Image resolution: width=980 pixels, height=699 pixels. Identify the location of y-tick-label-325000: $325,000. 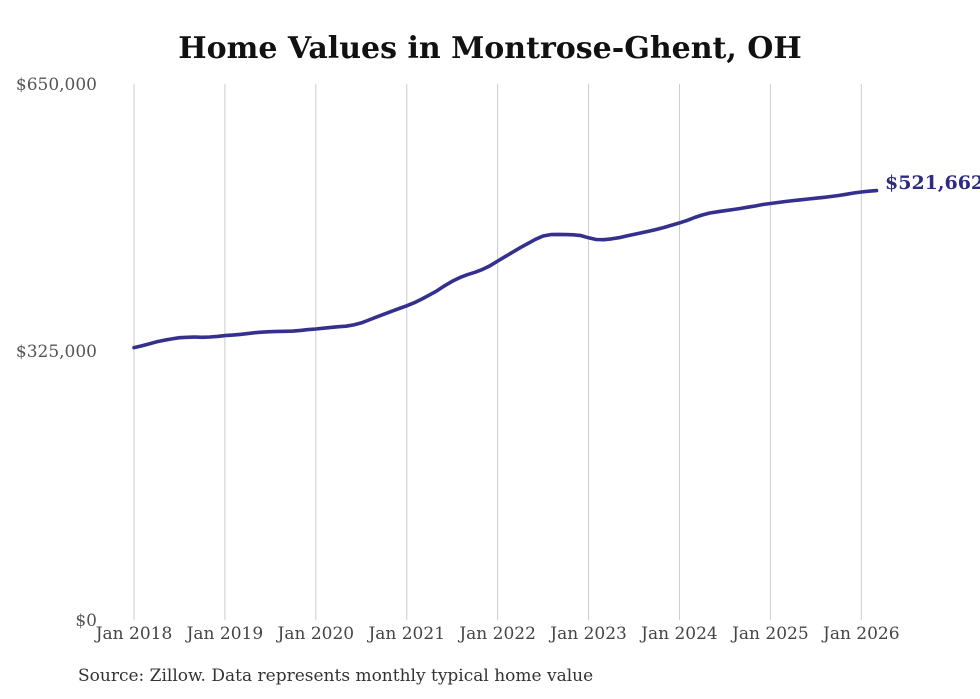
(56, 352).